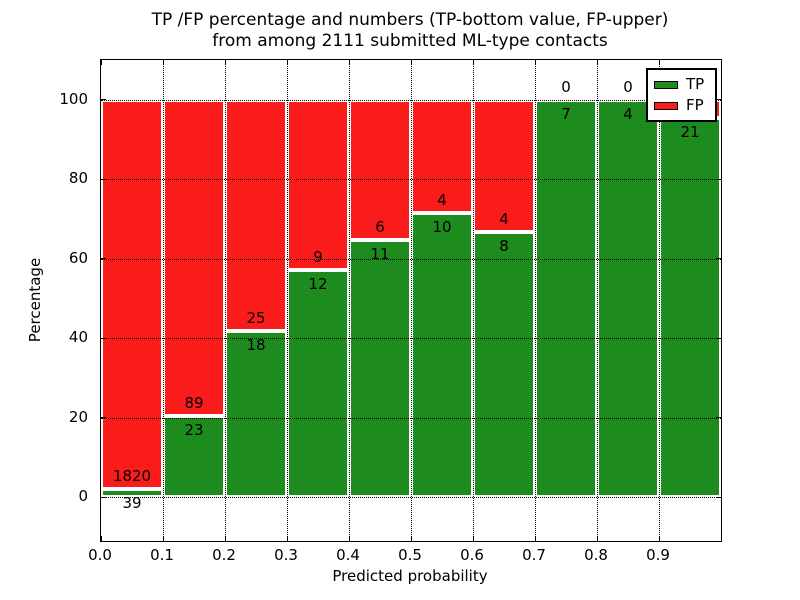  What do you see at coordinates (348, 555) in the screenshot?
I see `x-tick-label: 0.4` at bounding box center [348, 555].